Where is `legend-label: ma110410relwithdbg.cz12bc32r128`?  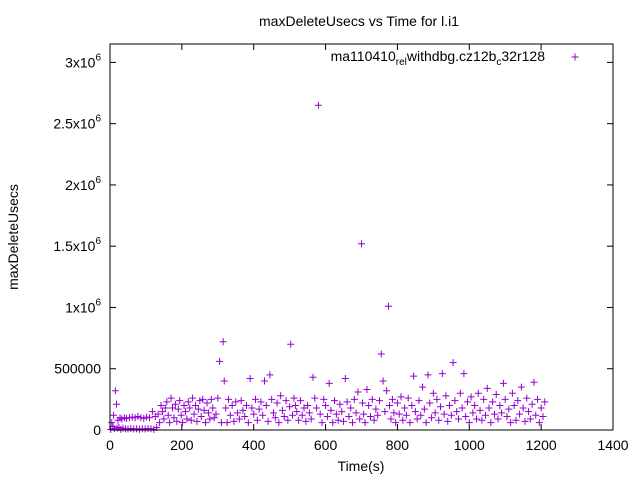
legend-label: ma110410relwithdbg.cz12bc32r128 is located at coordinates (438, 58).